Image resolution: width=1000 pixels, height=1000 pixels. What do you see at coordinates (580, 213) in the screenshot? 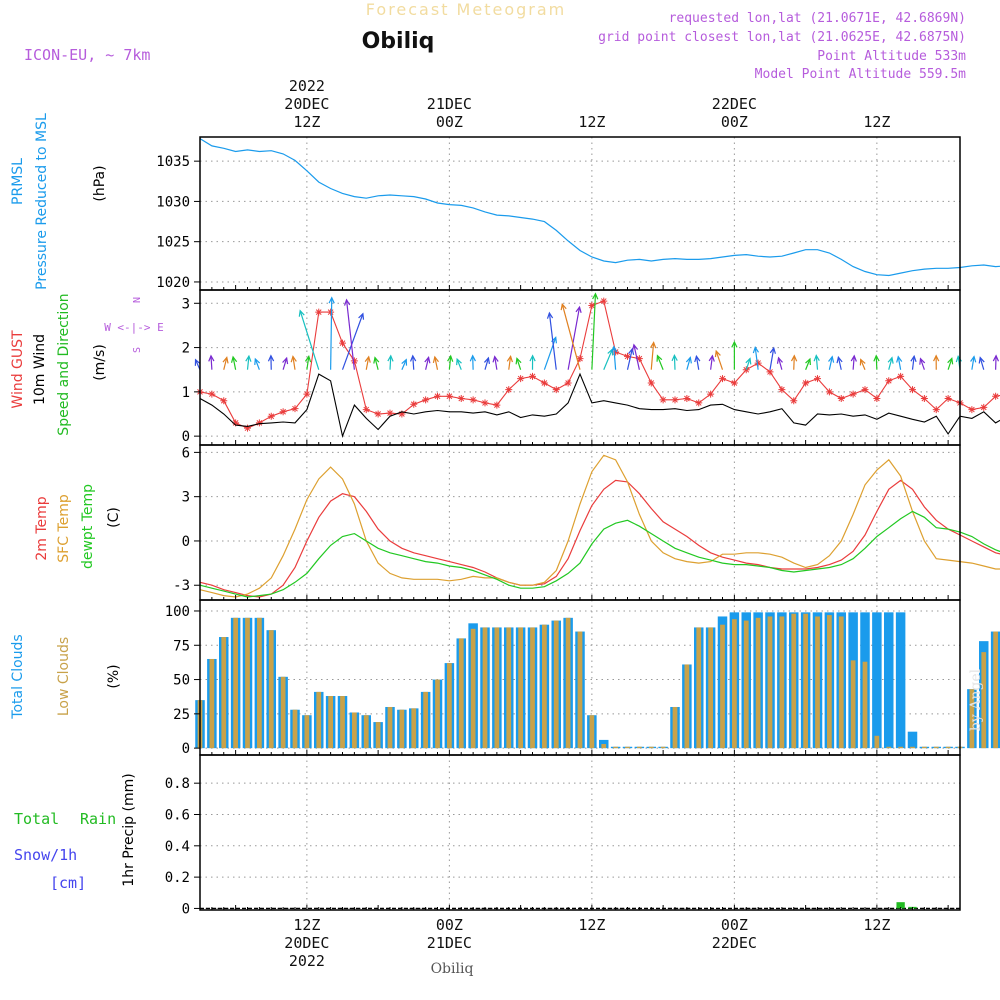
I see `pressure-panel-frame` at bounding box center [580, 213].